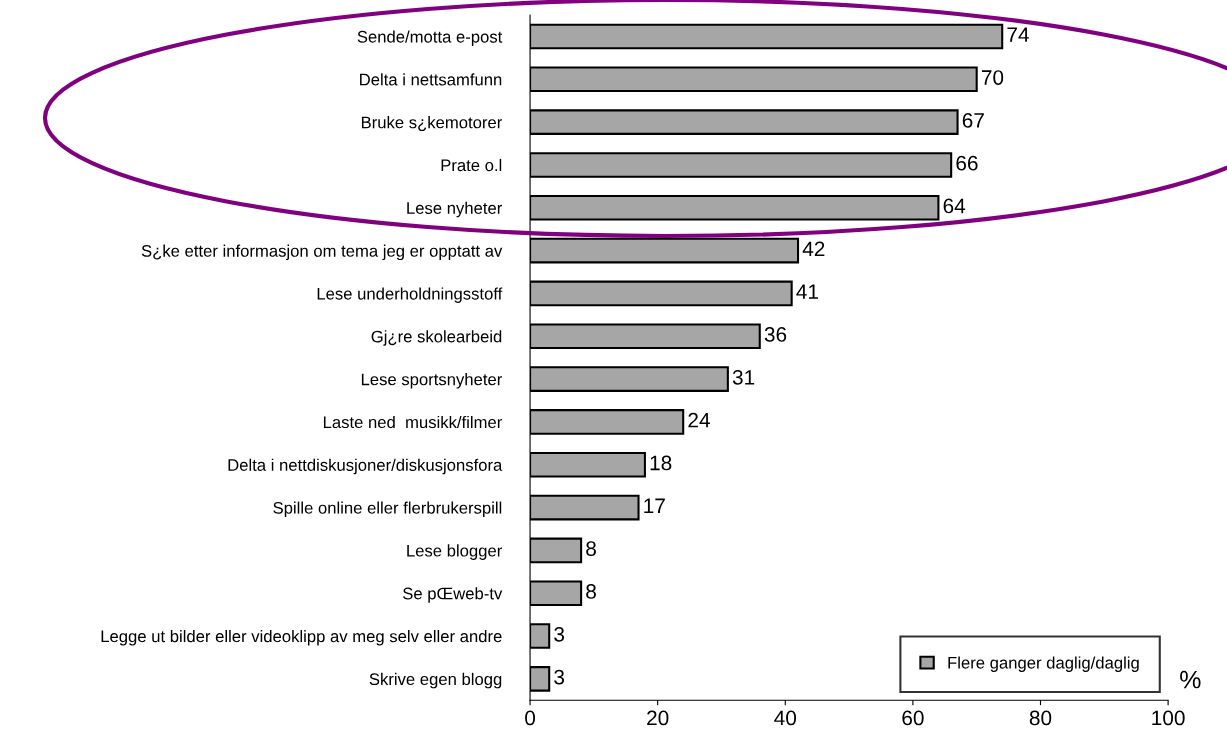 This screenshot has width=1227, height=753. What do you see at coordinates (432, 381) in the screenshot?
I see `y-tick-label: Lese sportsnyheter` at bounding box center [432, 381].